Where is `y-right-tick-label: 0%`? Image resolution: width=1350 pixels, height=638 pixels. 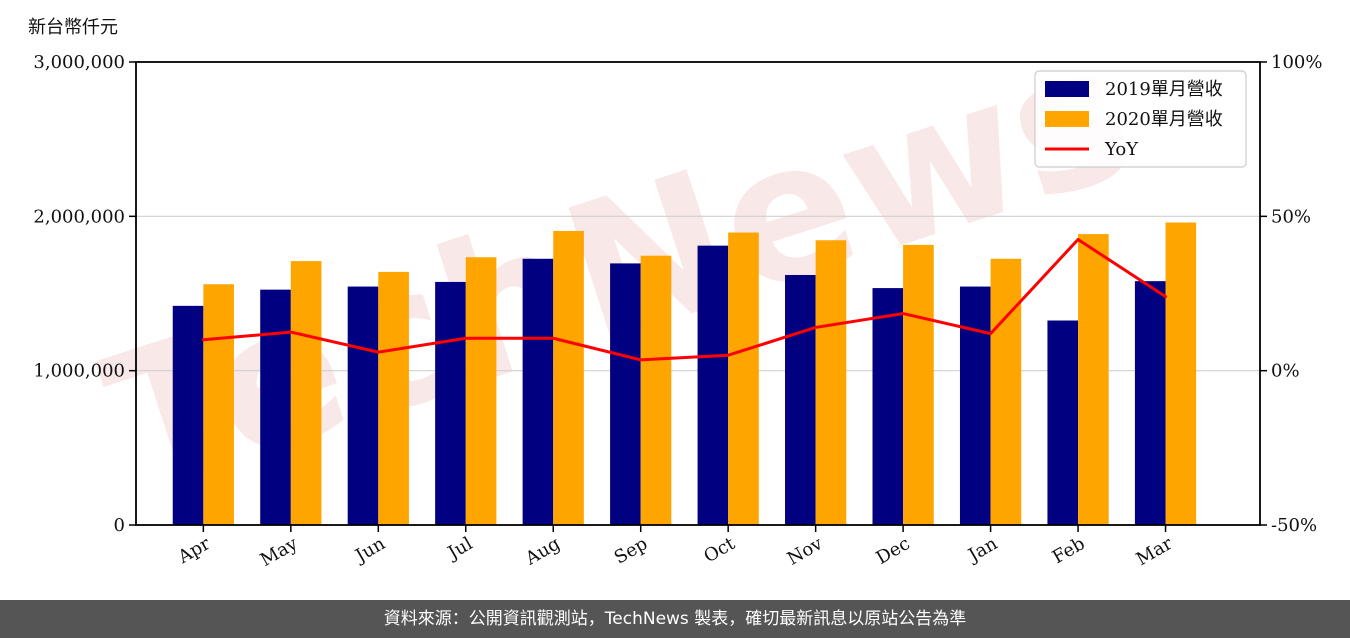 y-right-tick-label: 0% is located at coordinates (1285, 371).